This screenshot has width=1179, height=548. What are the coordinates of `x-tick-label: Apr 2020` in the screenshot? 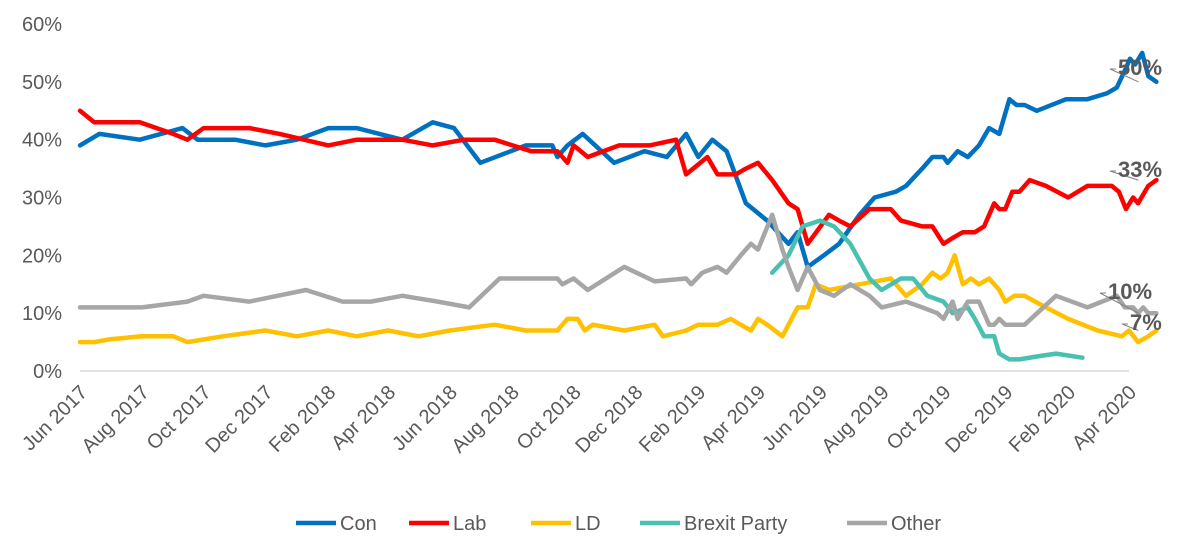 It's located at (1104, 417).